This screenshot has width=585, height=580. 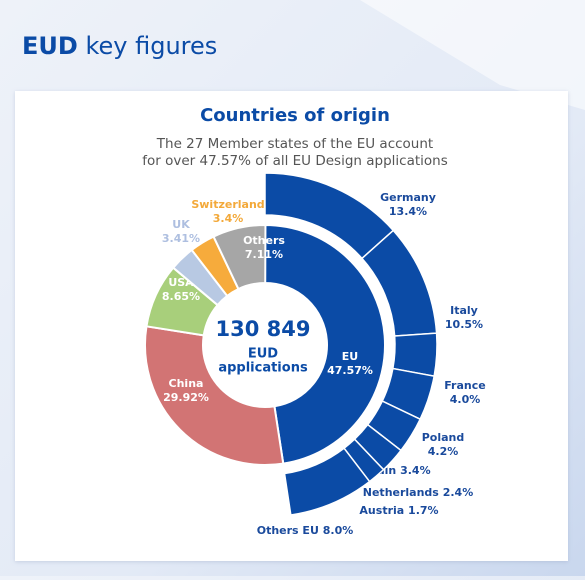 I want to click on inner-label: 3.4%, so click(x=228, y=218).